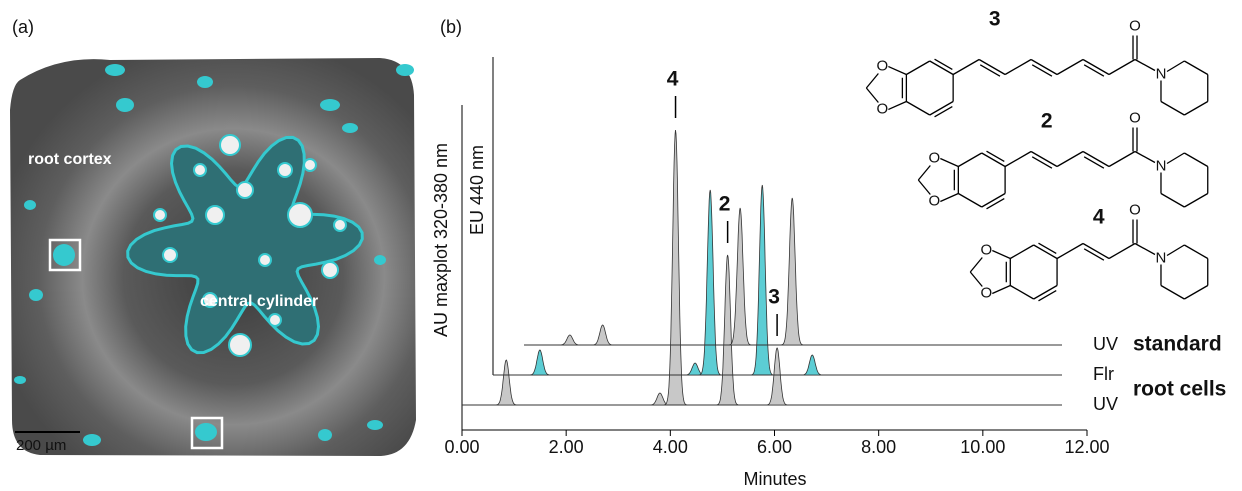 Image resolution: width=1242 pixels, height=491 pixels. What do you see at coordinates (41, 445) in the screenshot?
I see `scale-bar-label: 200 µm` at bounding box center [41, 445].